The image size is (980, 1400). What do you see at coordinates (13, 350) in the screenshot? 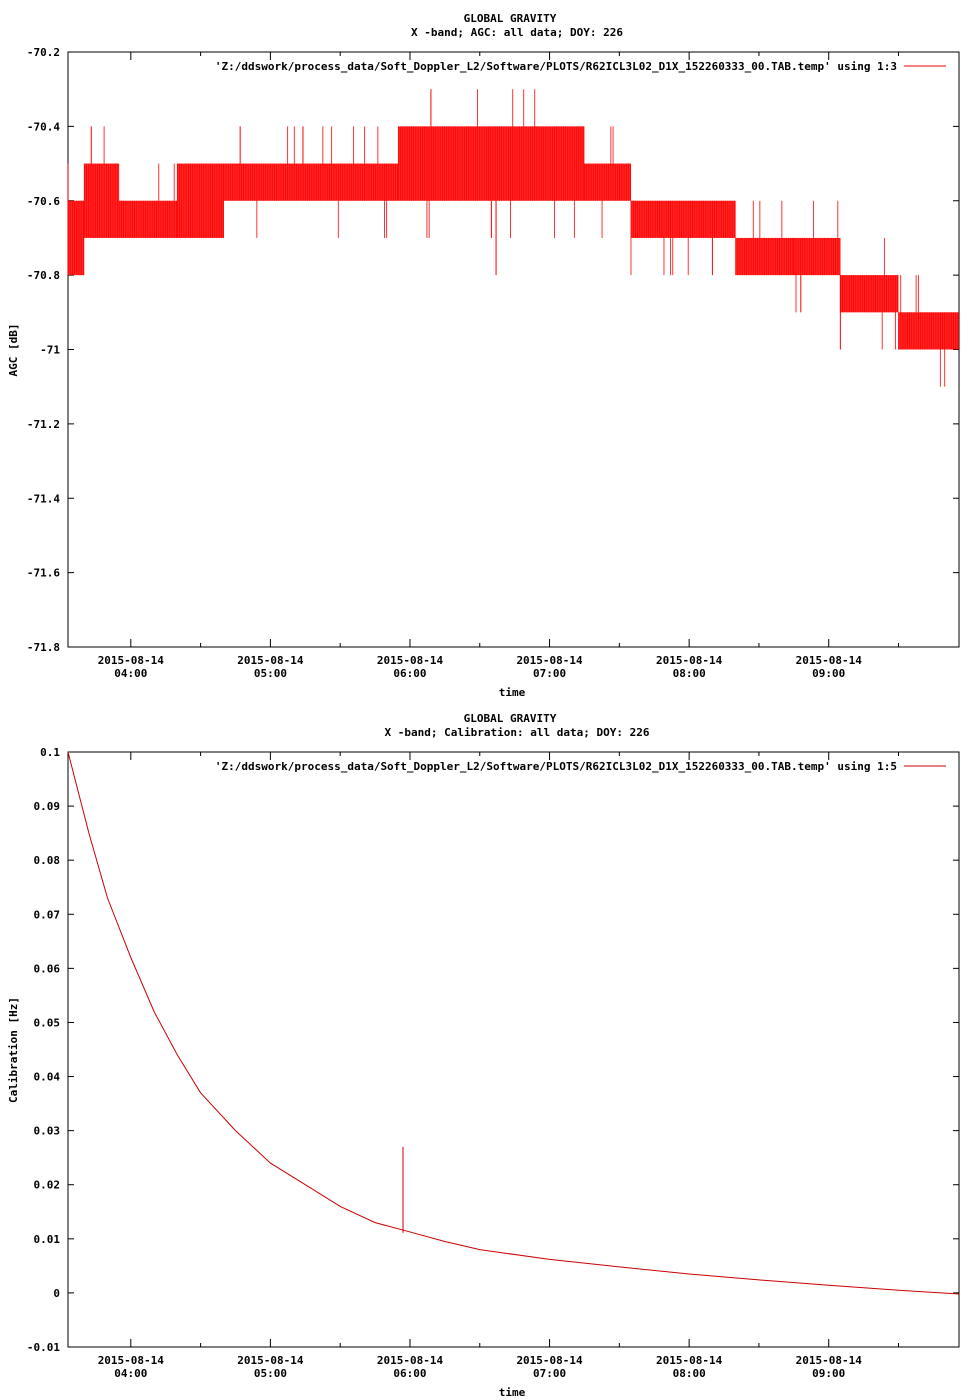
I see `agc-y-axis-label: AGC [dB]` at bounding box center [13, 350].